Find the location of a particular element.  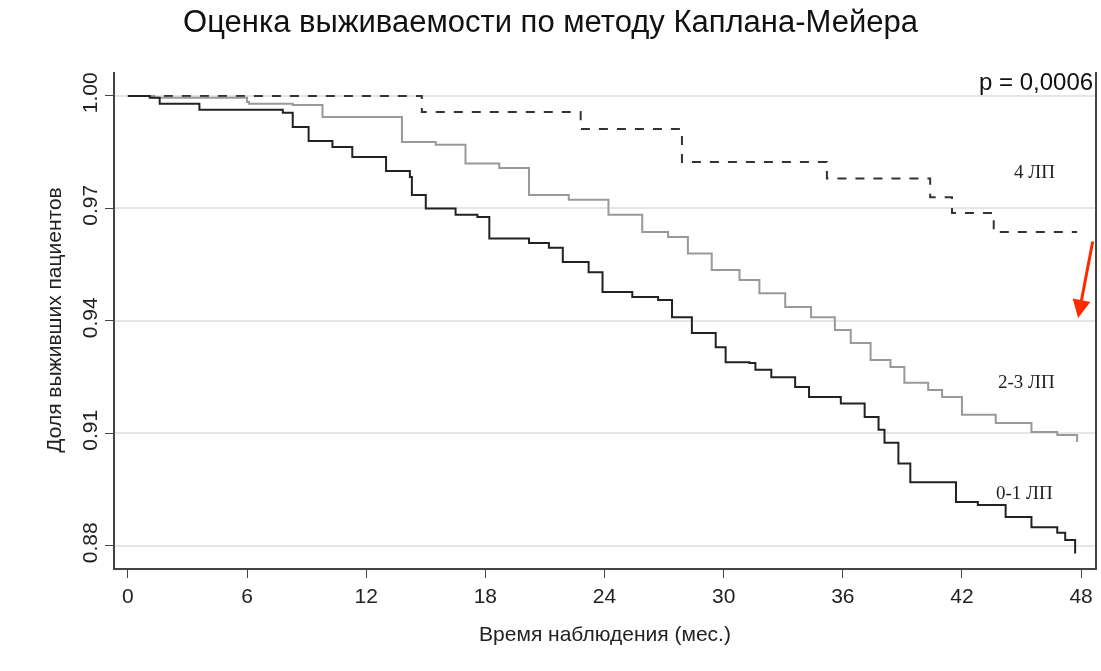

y-tick-label: 0.91 is located at coordinates (89, 430).